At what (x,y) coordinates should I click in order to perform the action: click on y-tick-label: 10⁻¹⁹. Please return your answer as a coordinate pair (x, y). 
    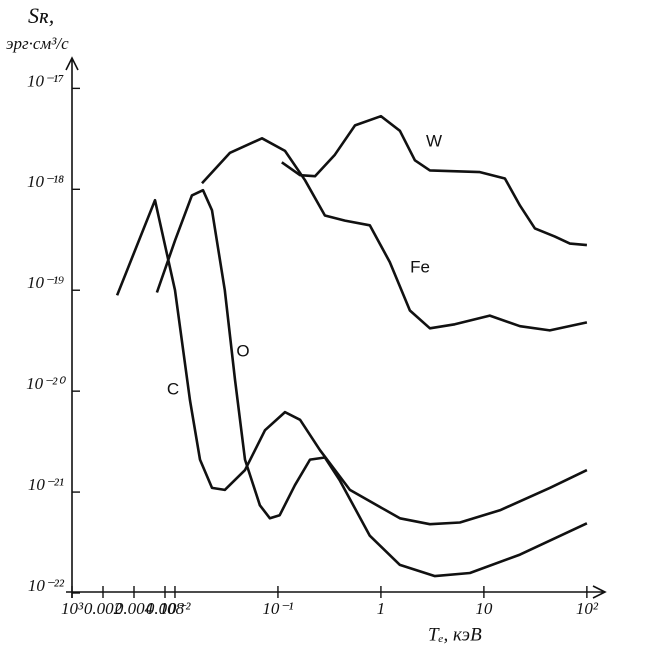
    Looking at the image, I should click on (45, 282).